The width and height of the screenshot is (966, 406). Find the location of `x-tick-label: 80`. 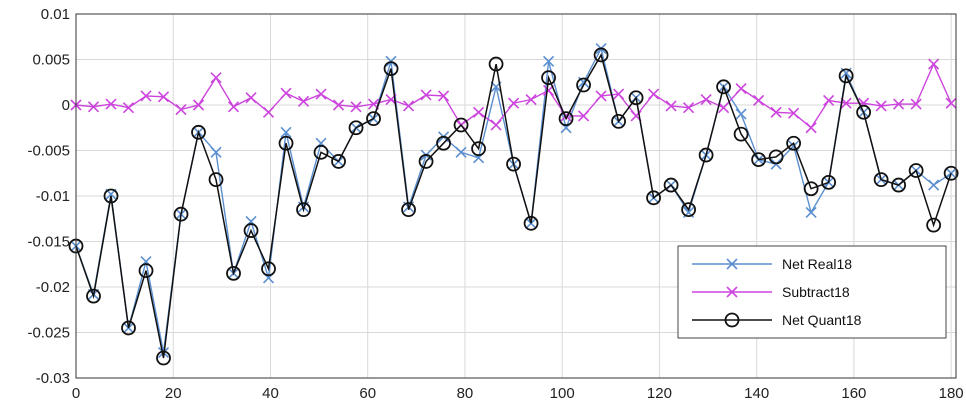

x-tick-label: 80 is located at coordinates (465, 393).